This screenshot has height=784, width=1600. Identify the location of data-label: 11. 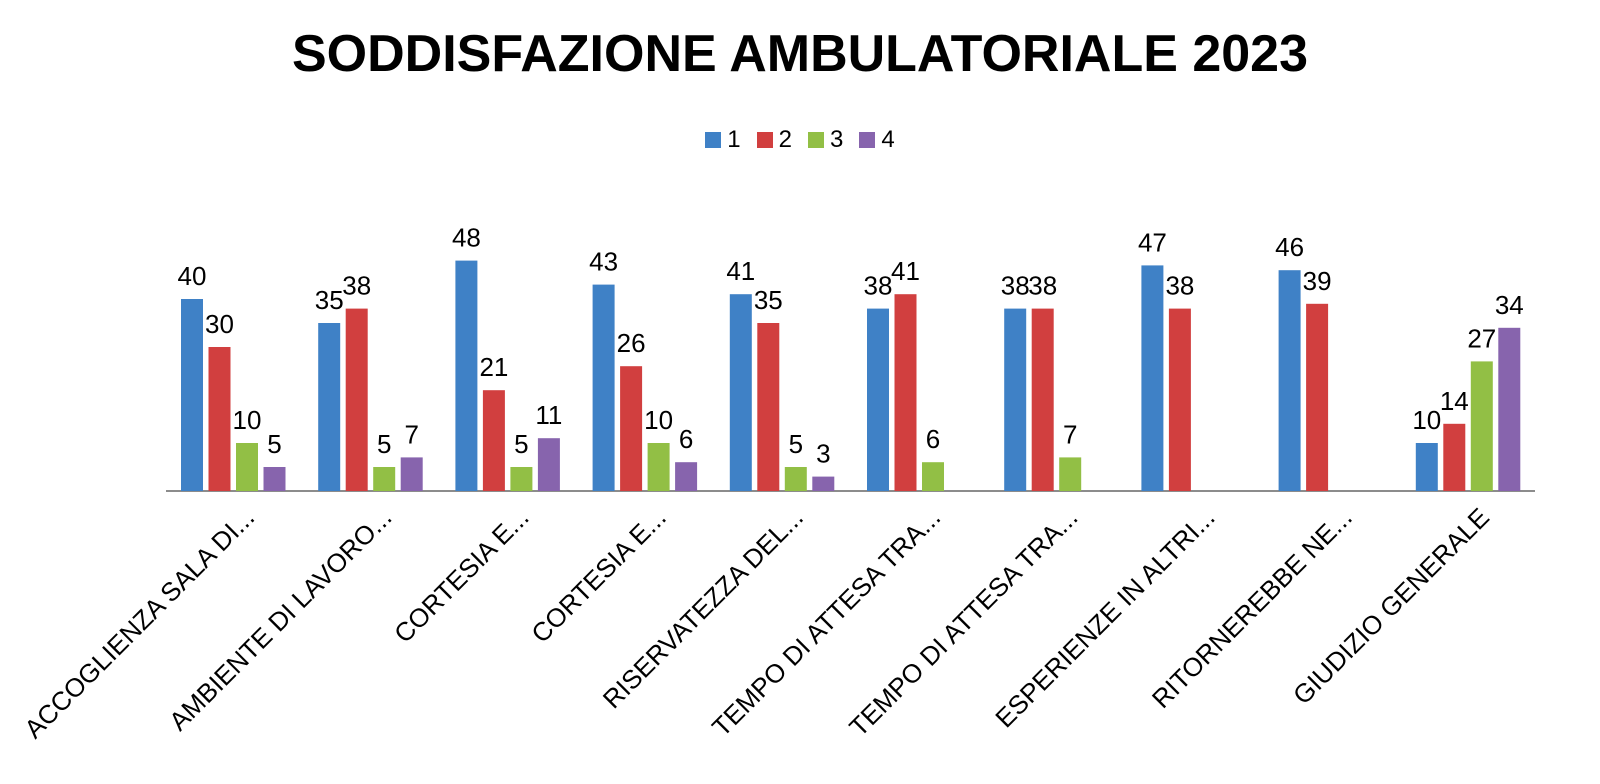
(548, 415).